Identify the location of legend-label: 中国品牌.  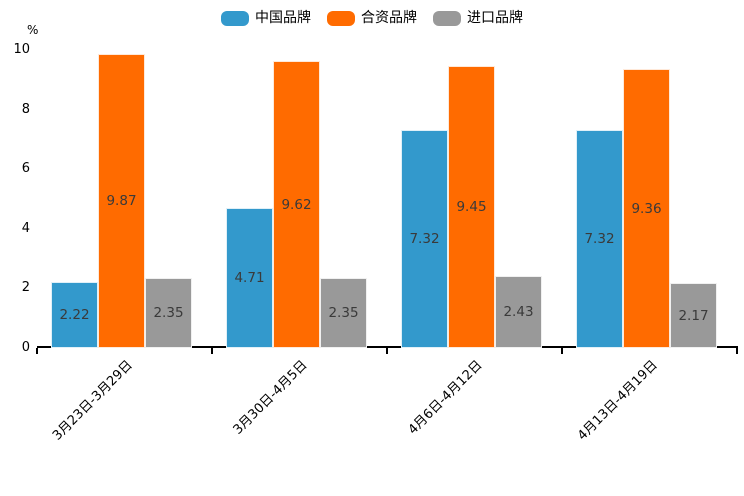
(283, 17).